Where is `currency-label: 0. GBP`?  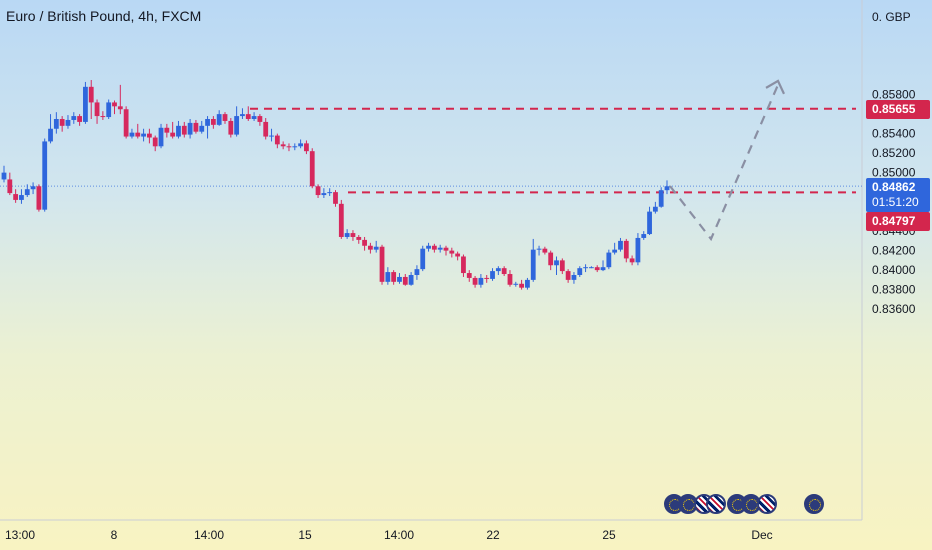 currency-label: 0. GBP is located at coordinates (891, 17).